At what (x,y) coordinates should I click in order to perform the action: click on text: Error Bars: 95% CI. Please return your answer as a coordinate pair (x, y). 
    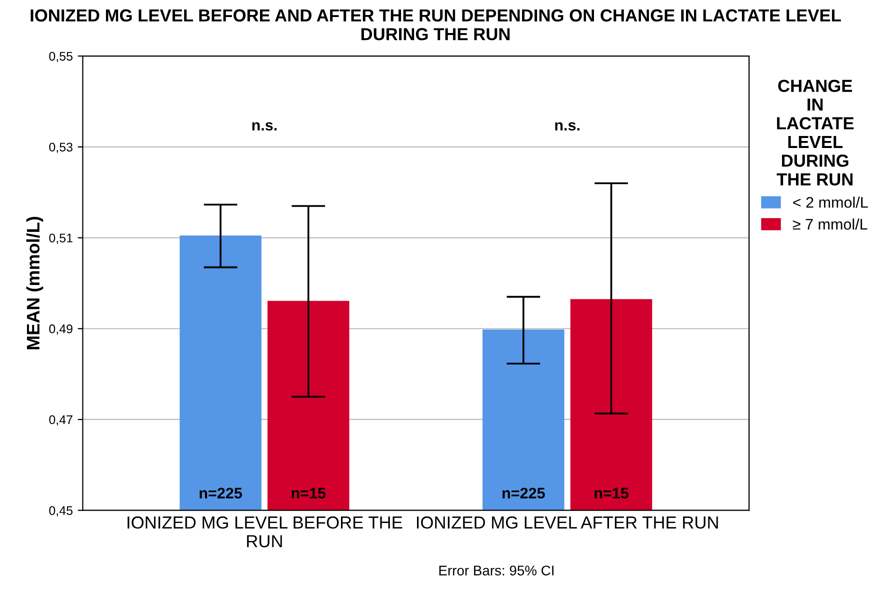
    Looking at the image, I should click on (496, 571).